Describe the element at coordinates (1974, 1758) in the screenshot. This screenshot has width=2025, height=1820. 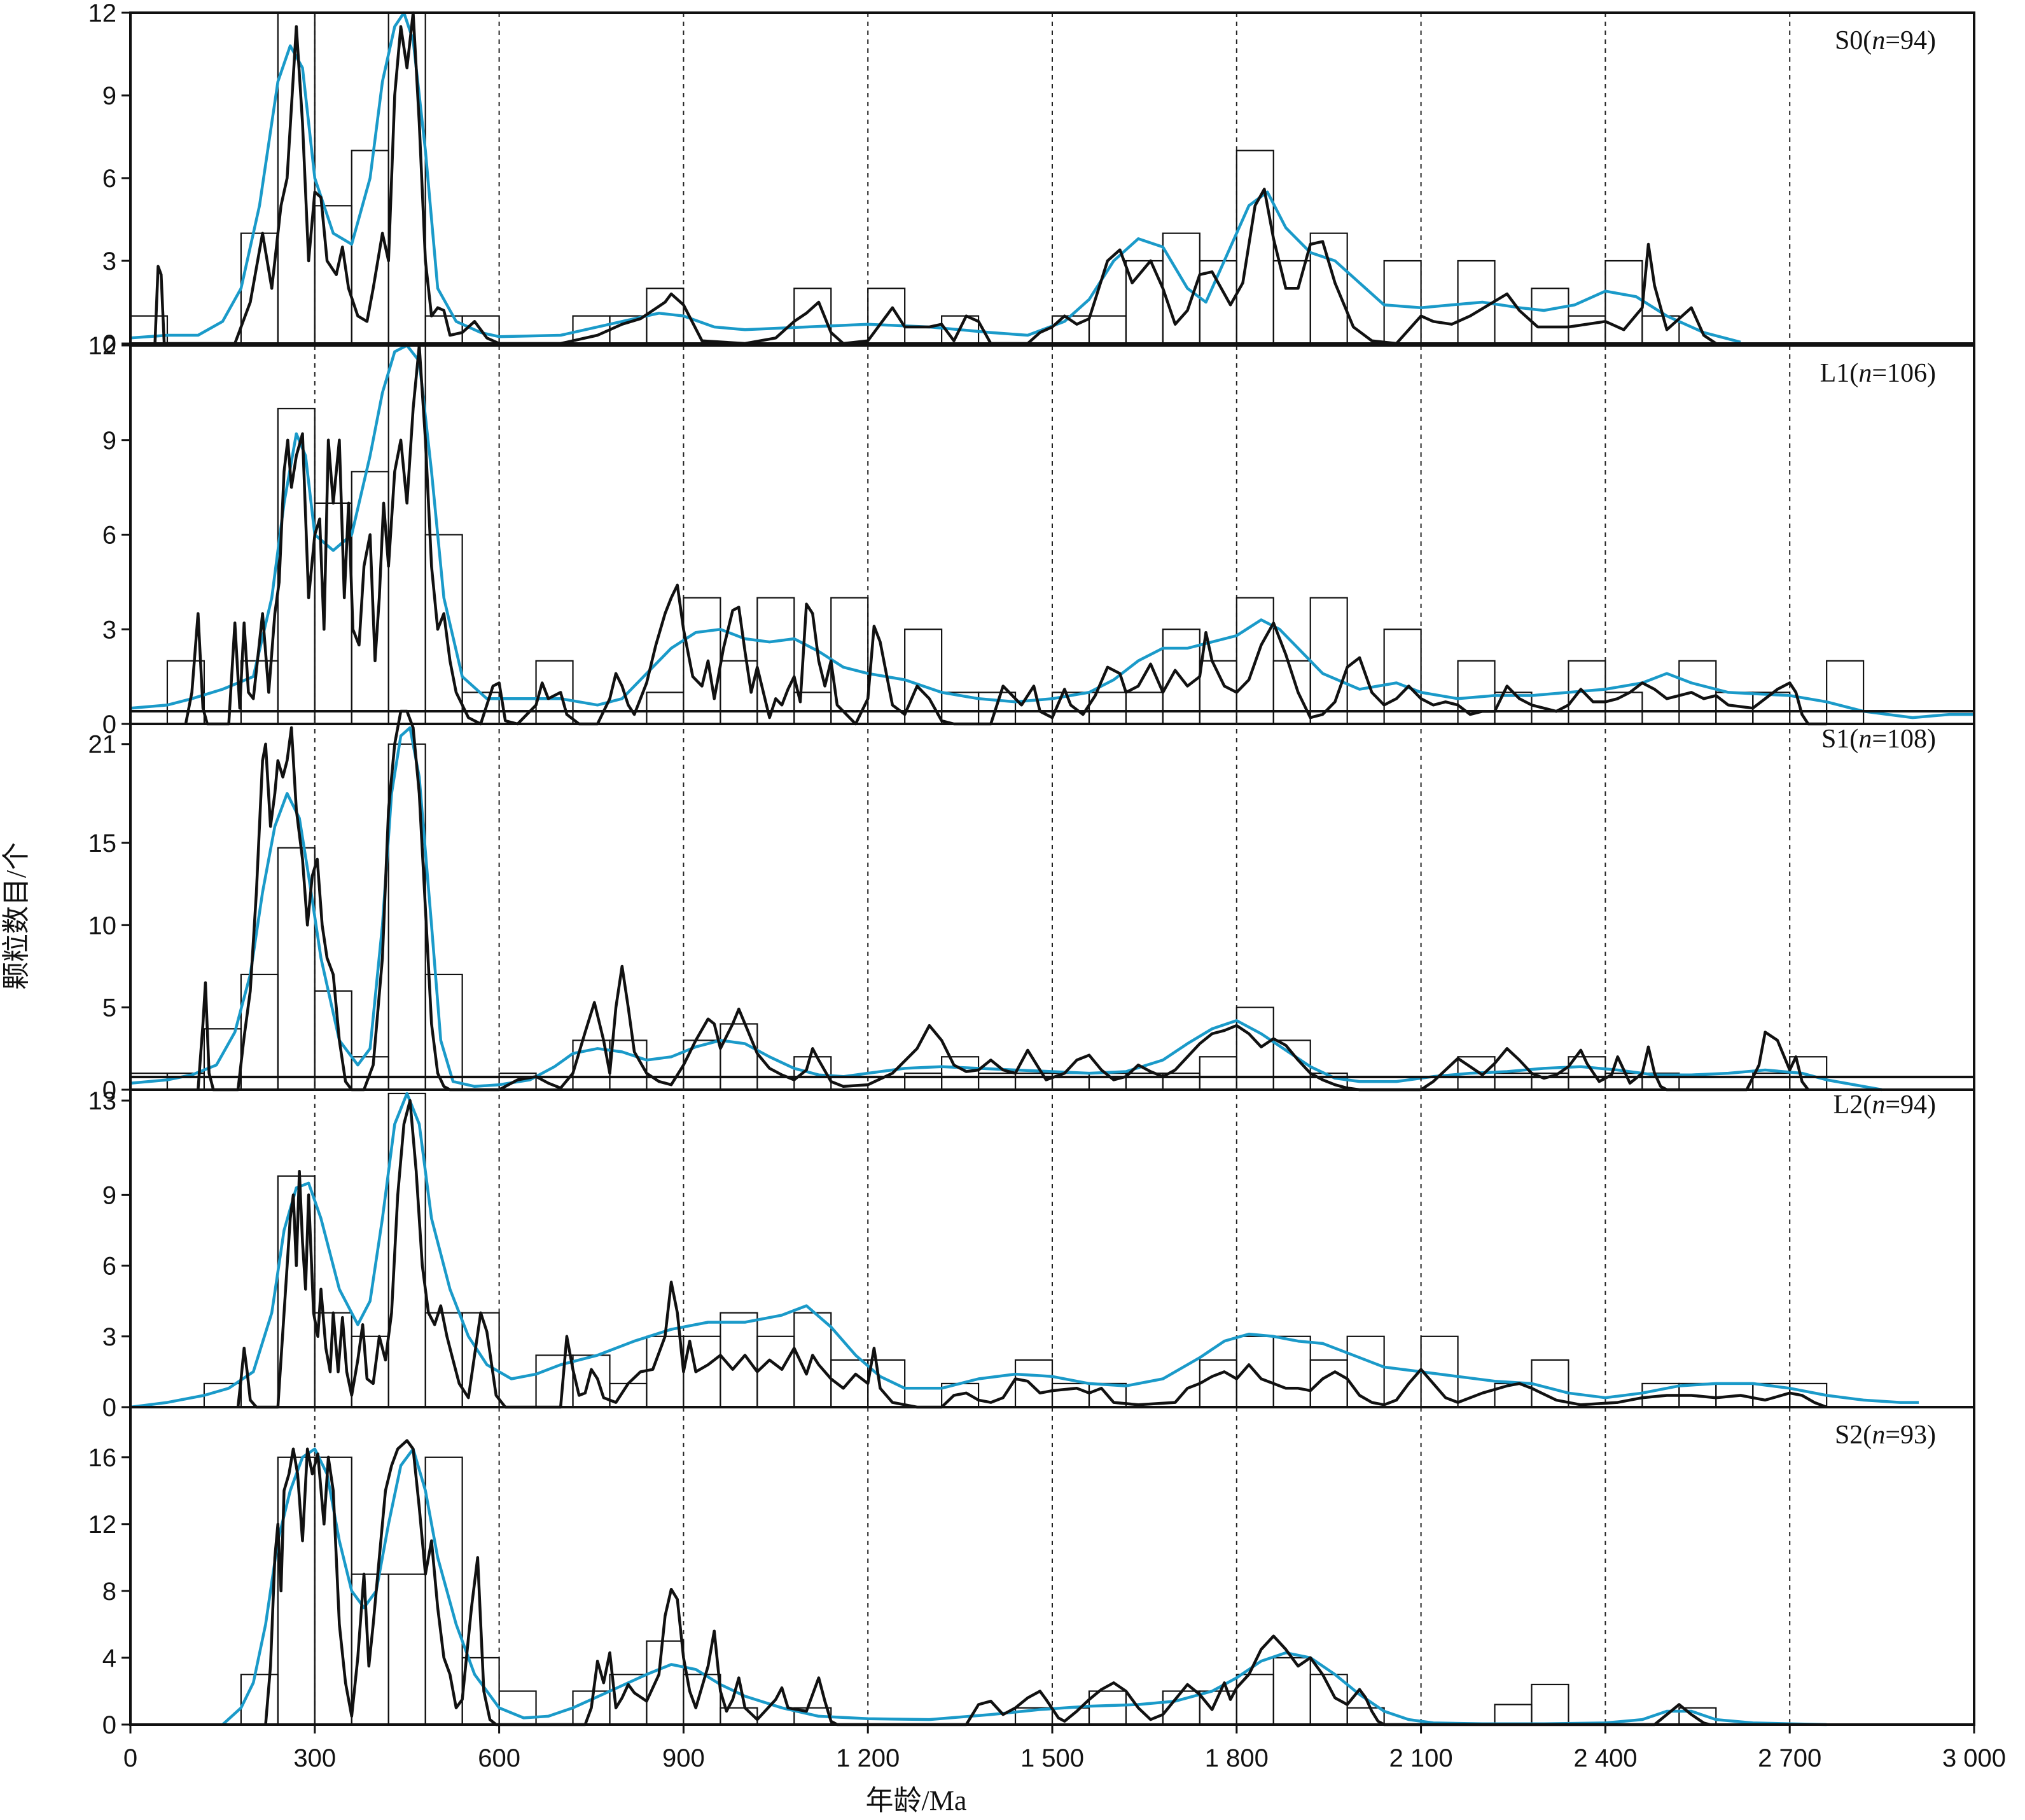
I see `x-tick-label: 3 000` at that location.